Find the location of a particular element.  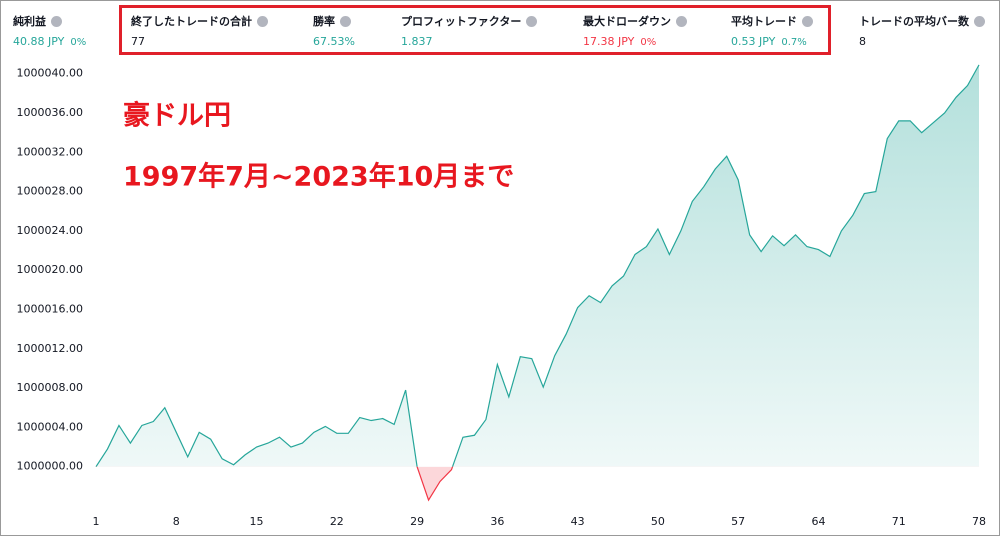

x-tick-label: 71 is located at coordinates (899, 521).